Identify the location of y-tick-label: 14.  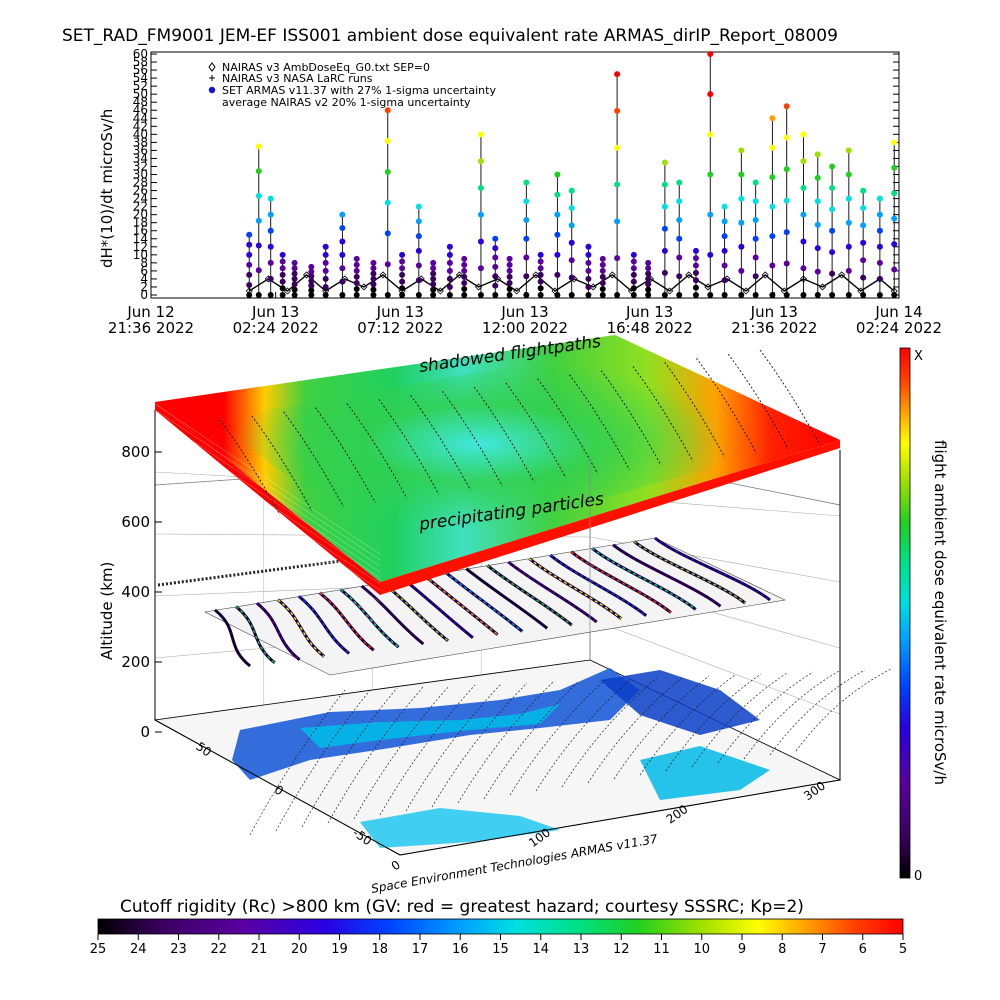
(140, 239).